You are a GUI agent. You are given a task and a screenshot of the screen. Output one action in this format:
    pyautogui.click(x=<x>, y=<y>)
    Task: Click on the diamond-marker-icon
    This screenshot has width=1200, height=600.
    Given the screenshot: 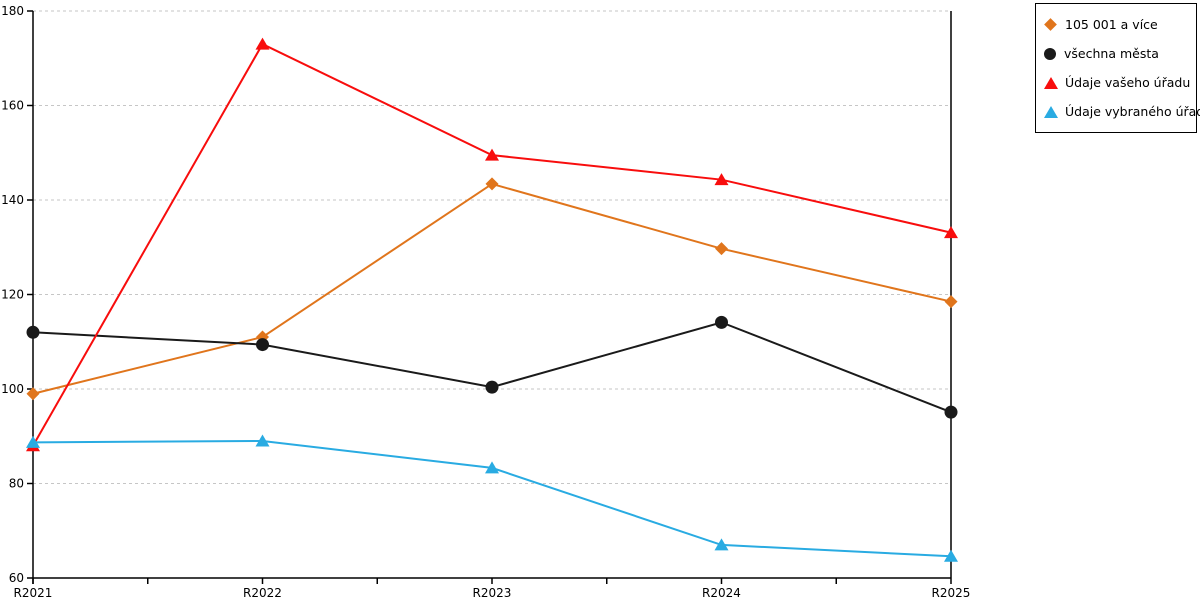 What is the action you would take?
    pyautogui.click(x=1050, y=24)
    